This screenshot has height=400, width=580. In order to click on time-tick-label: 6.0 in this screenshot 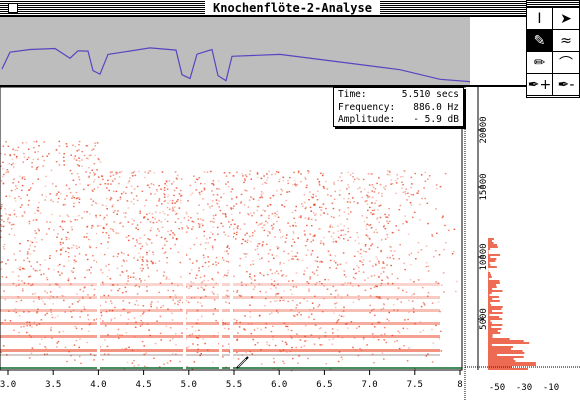, I will do `click(279, 385)`.